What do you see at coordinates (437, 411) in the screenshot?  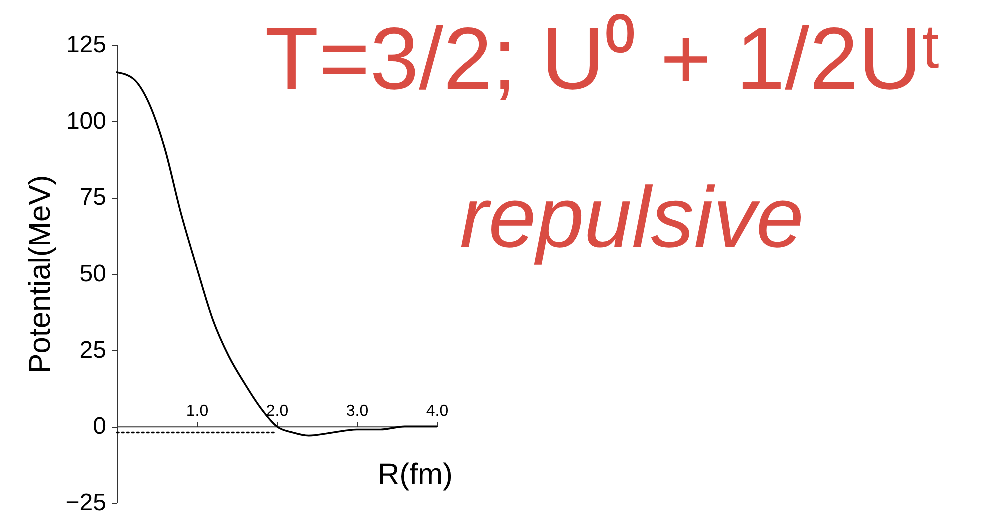 I see `x-tick-label: 4.0` at bounding box center [437, 411].